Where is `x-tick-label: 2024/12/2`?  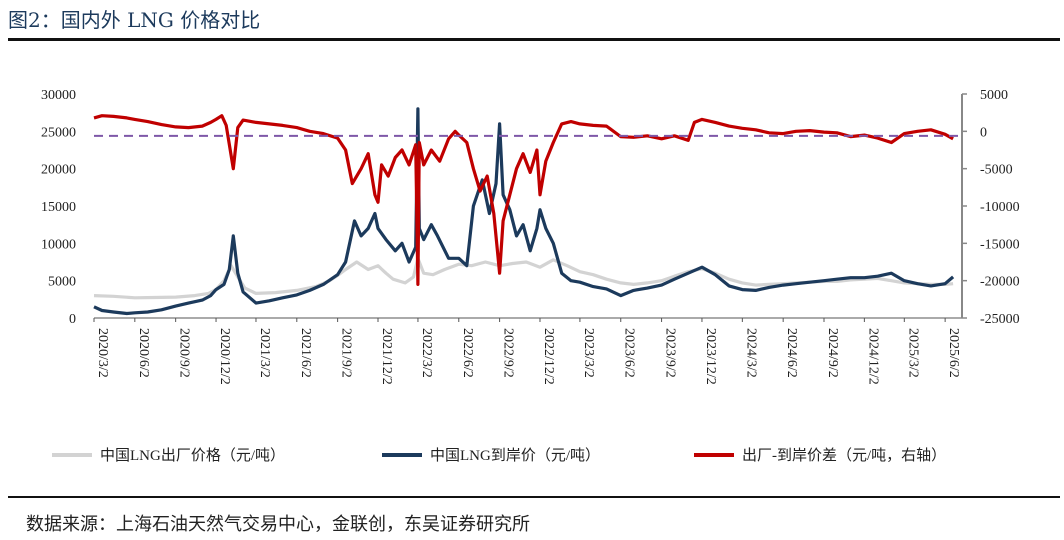 x-tick-label: 2024/12/2 is located at coordinates (872, 356).